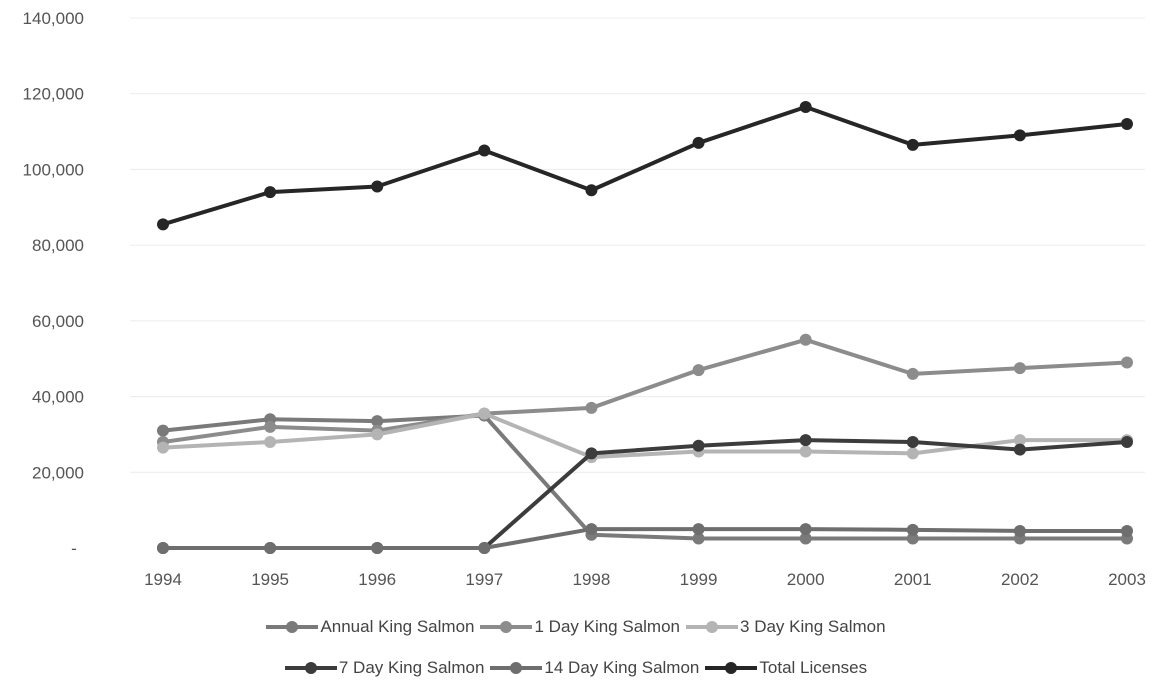  Describe the element at coordinates (484, 579) in the screenshot. I see `x-tick-label: 1997` at that location.